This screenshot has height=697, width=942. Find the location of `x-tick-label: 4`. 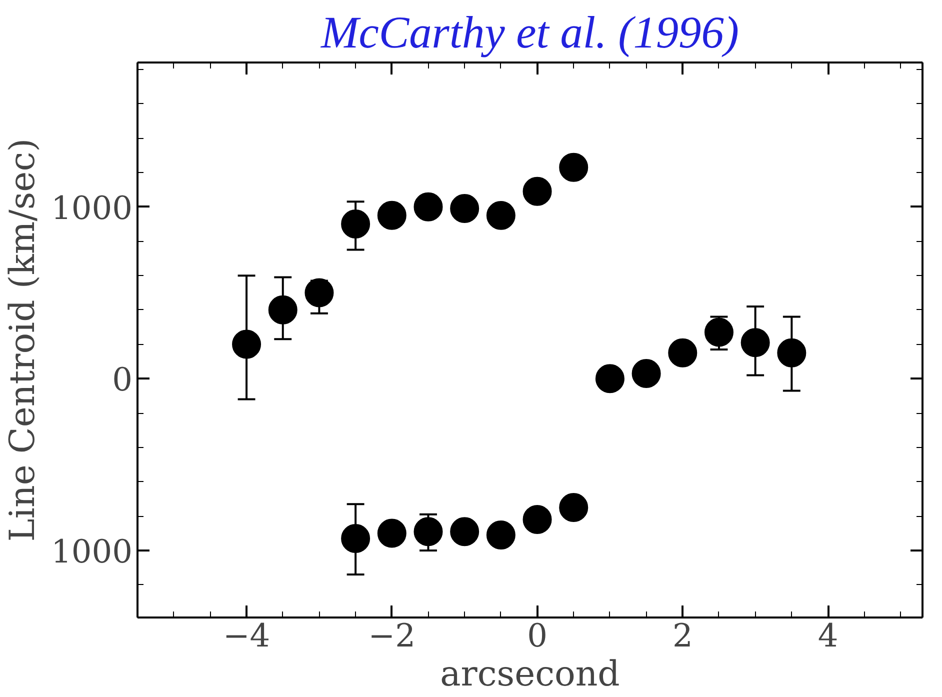

x-tick-label: 4 is located at coordinates (828, 635).